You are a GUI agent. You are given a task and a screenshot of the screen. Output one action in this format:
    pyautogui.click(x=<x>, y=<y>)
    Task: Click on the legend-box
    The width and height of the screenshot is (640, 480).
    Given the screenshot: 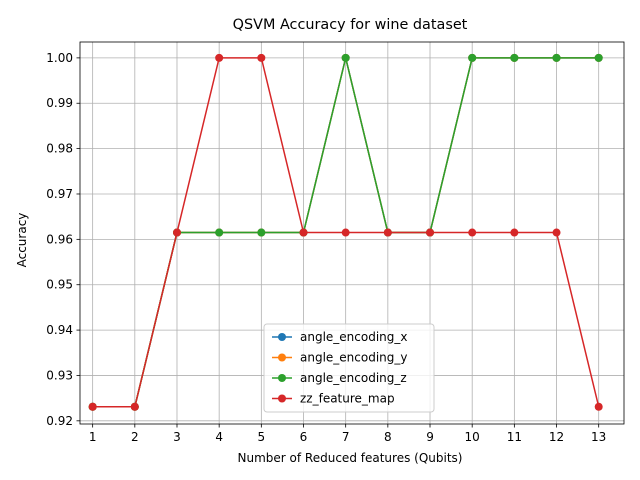 What is the action you would take?
    pyautogui.click(x=349, y=368)
    